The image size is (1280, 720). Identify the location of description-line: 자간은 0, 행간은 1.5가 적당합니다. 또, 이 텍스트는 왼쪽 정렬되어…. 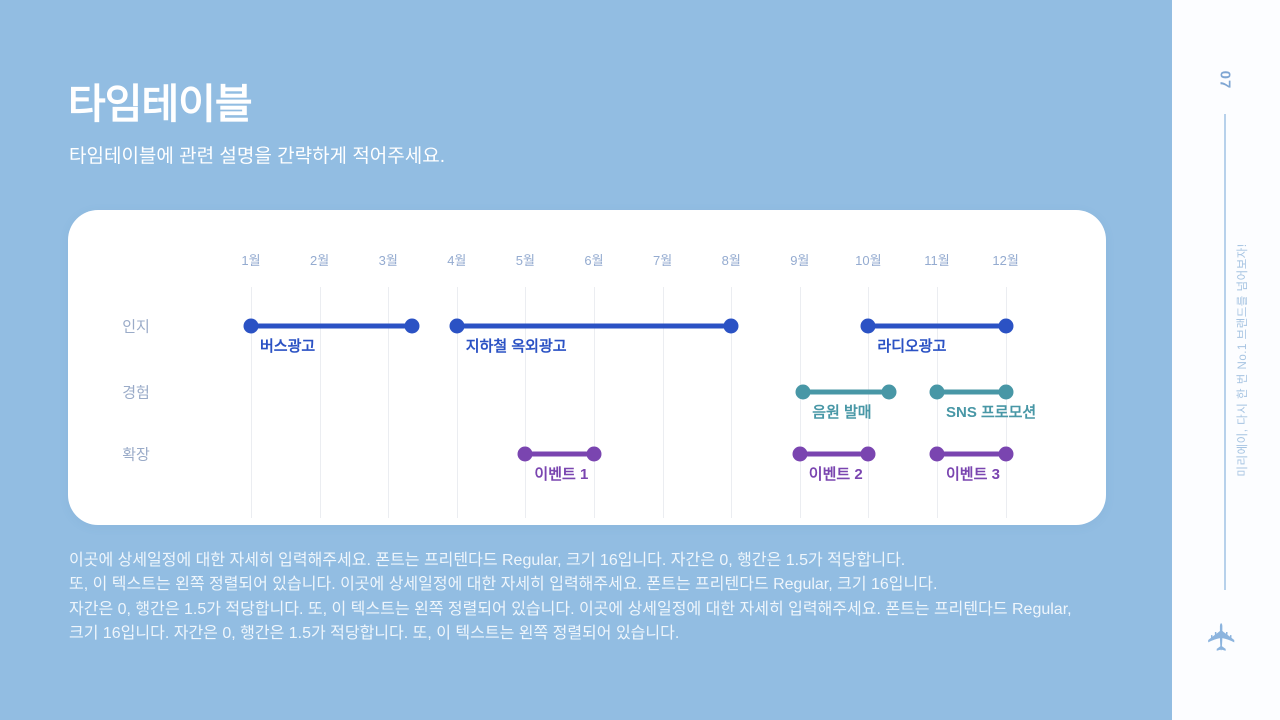
(570, 609).